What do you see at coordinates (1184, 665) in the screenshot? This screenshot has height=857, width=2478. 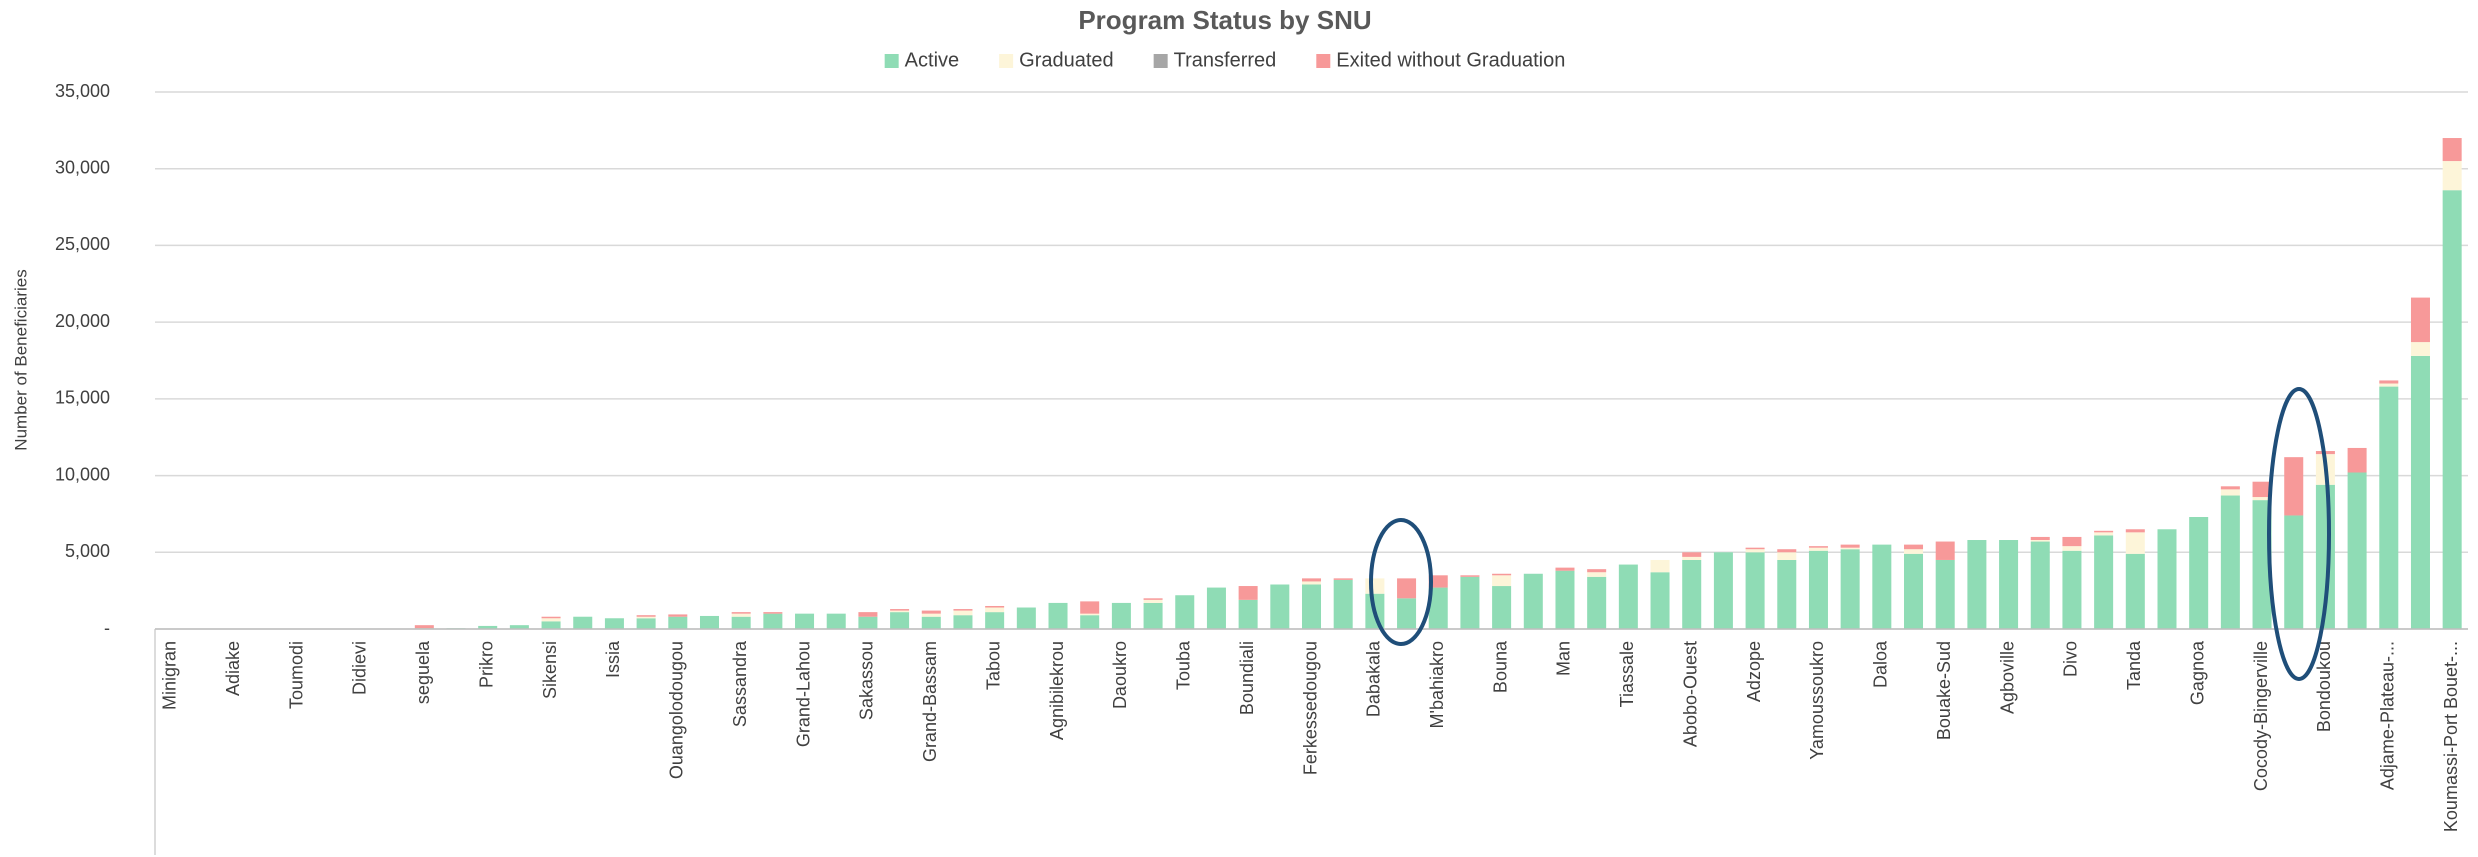 I see `x-tick-label: Touba` at bounding box center [1184, 665].